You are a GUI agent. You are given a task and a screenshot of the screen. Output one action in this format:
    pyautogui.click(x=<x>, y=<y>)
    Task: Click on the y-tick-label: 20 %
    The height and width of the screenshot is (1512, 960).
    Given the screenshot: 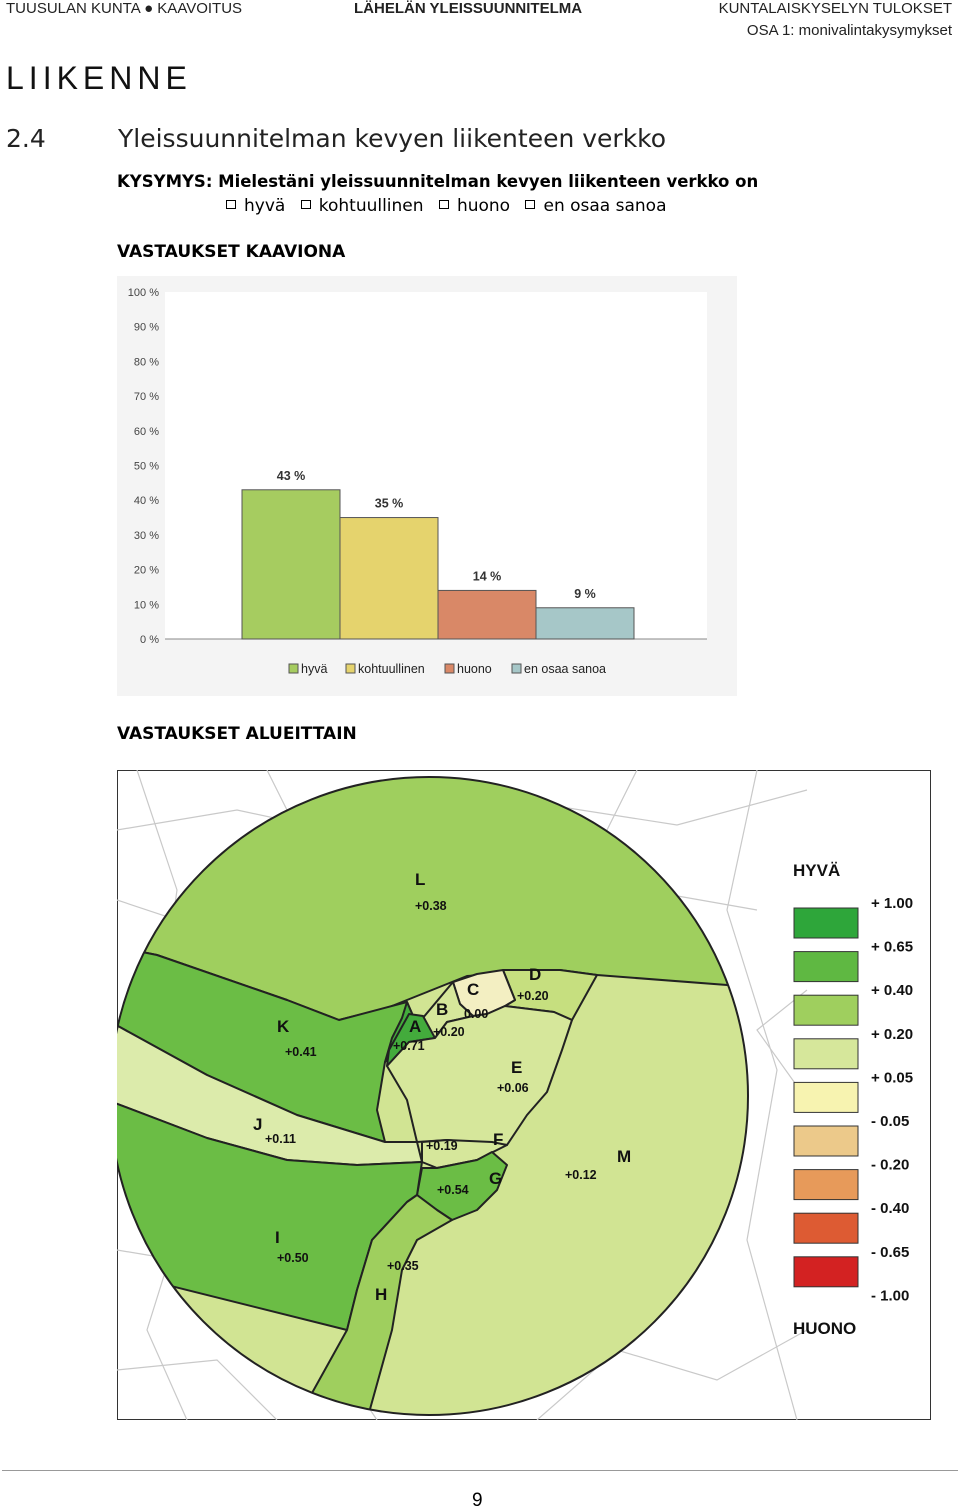 What is the action you would take?
    pyautogui.click(x=146, y=571)
    